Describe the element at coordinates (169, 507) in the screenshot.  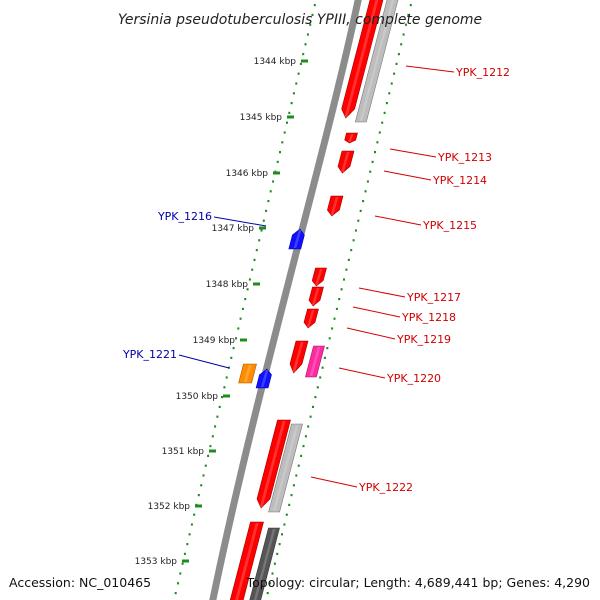
I see `scale-tick-label: 1352 kbp` at that location.